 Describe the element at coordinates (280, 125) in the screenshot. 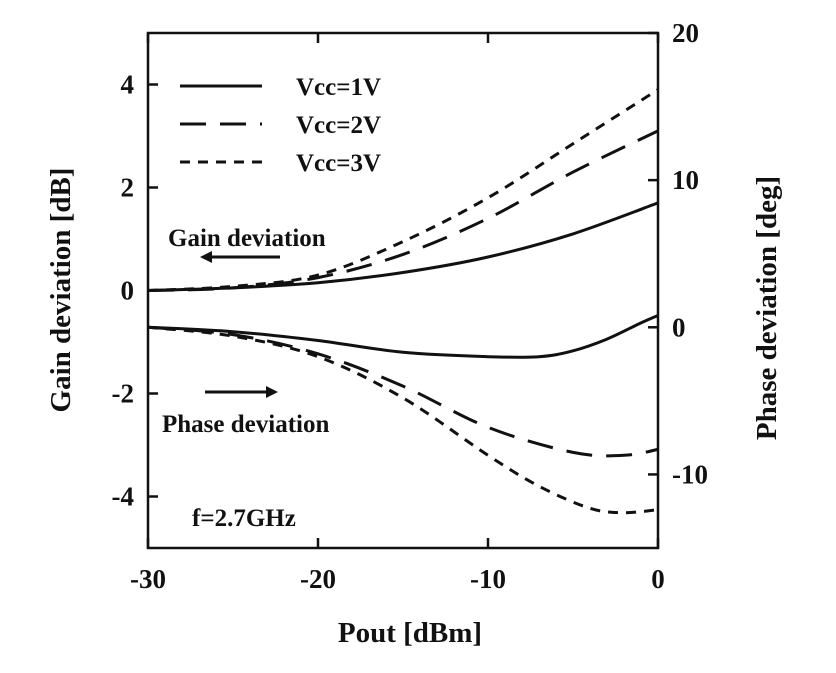

I see `legend: Vcc=1V Vcc=2V Vcc=3V` at that location.